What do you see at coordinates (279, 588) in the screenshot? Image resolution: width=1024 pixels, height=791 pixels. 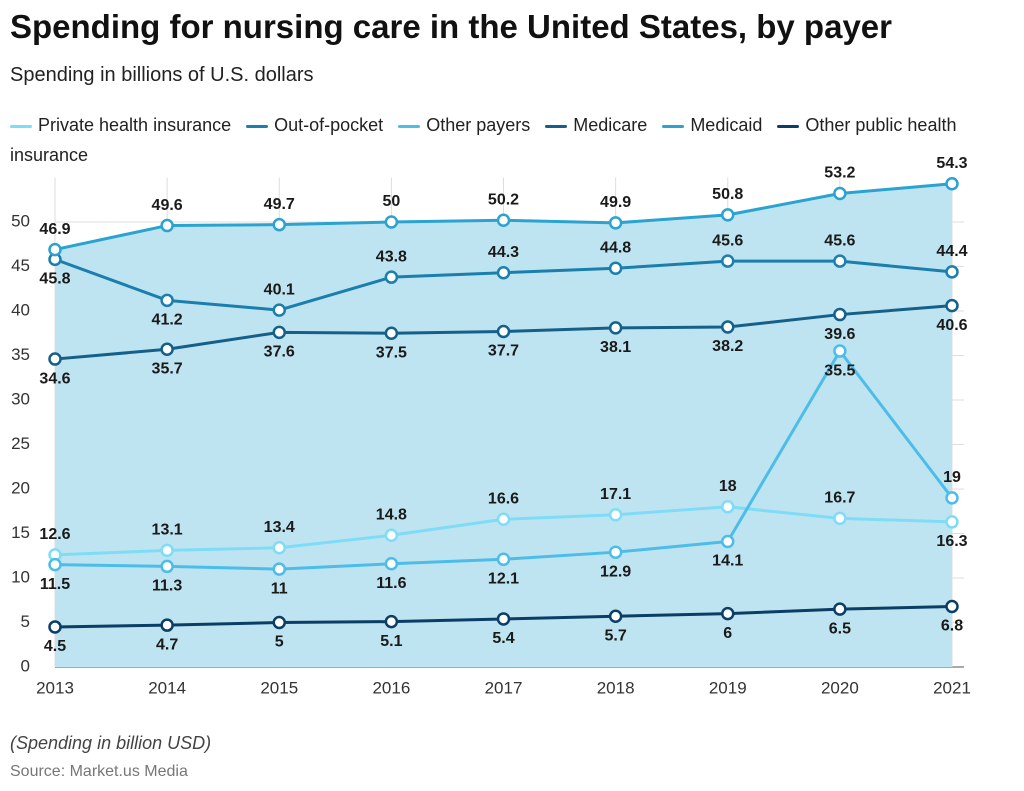 I see `data-label: 11` at bounding box center [279, 588].